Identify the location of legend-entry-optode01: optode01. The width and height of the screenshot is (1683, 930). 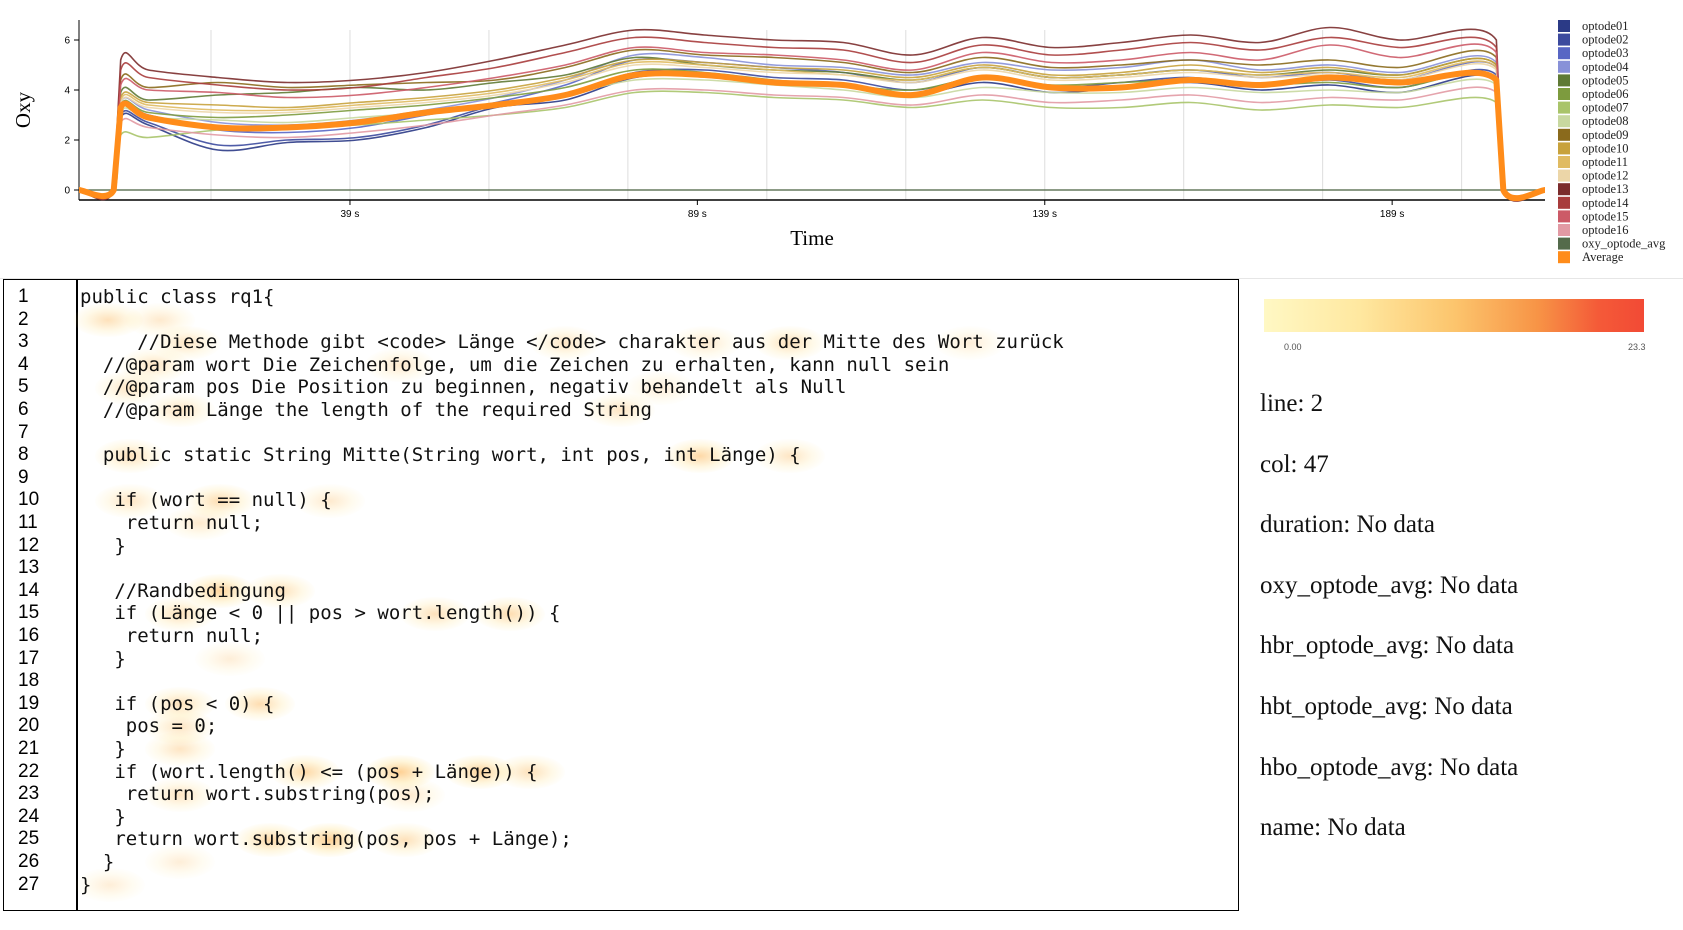
(1605, 26).